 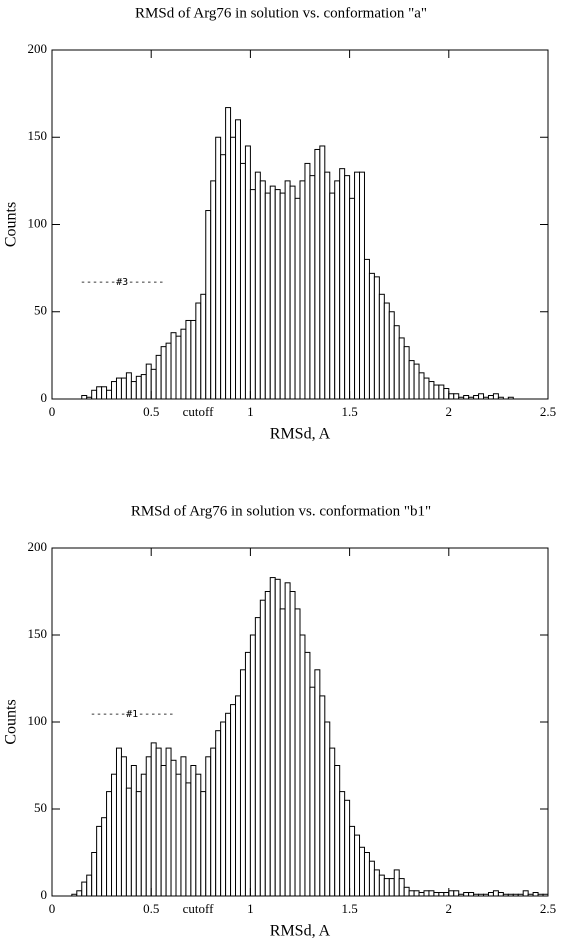 I want to click on x-tick-label: 0, so click(x=52, y=908).